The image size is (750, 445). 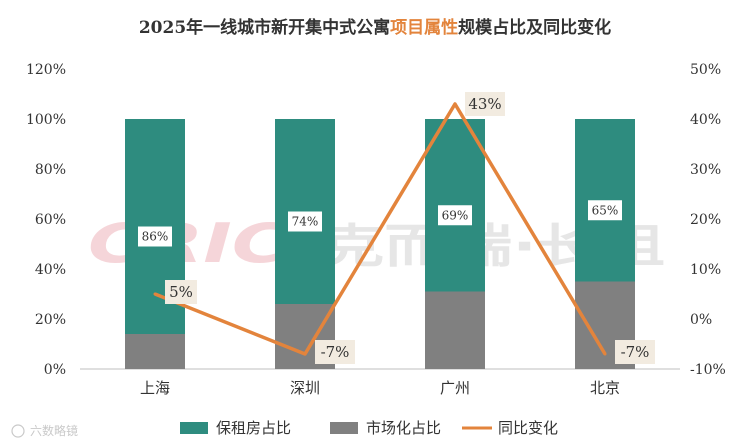 What do you see at coordinates (50, 320) in the screenshot?
I see `y-left-tick: 20%` at bounding box center [50, 320].